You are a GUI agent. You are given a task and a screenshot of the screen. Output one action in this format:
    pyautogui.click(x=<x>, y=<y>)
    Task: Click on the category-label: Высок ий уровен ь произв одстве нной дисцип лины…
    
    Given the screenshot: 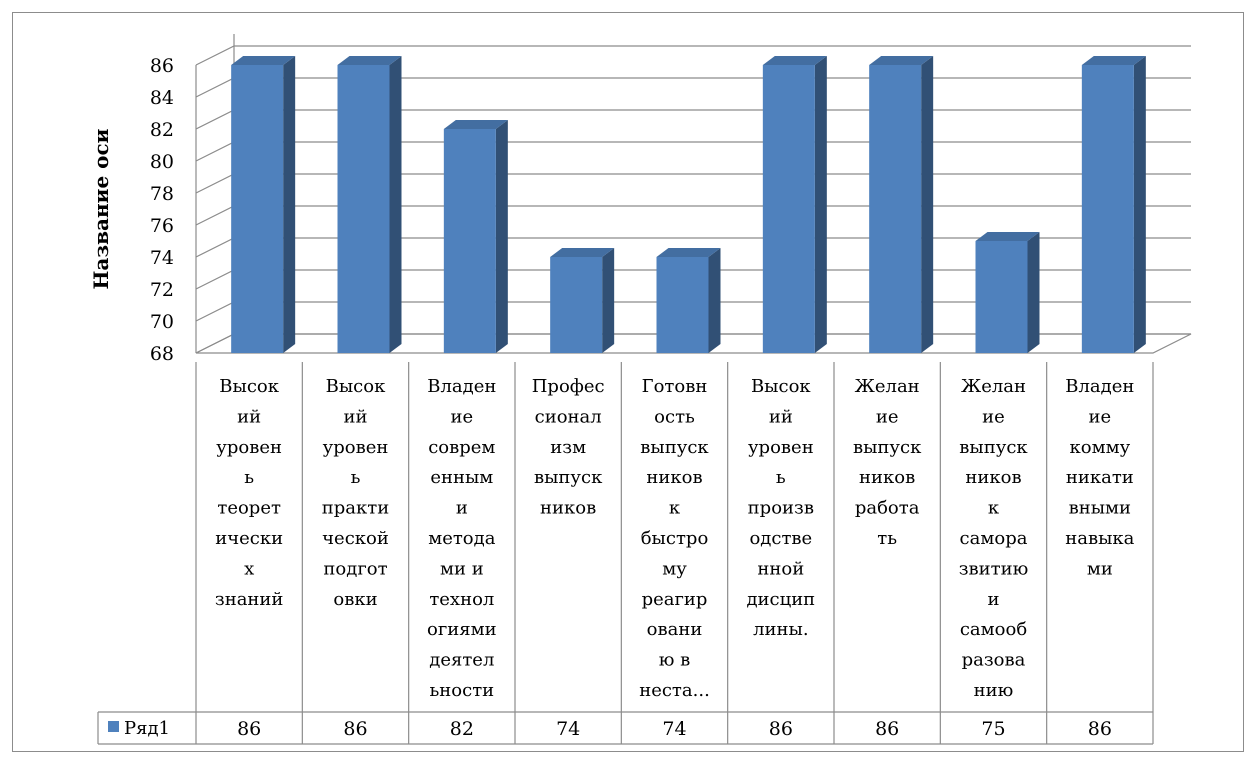 What is the action you would take?
    pyautogui.click(x=780, y=508)
    